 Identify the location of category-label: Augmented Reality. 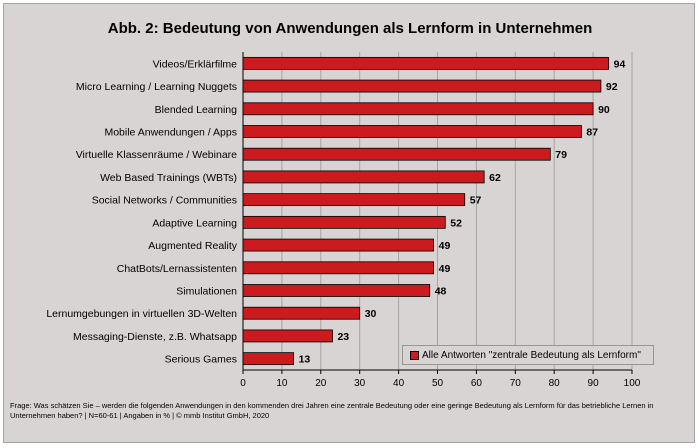
(192, 246).